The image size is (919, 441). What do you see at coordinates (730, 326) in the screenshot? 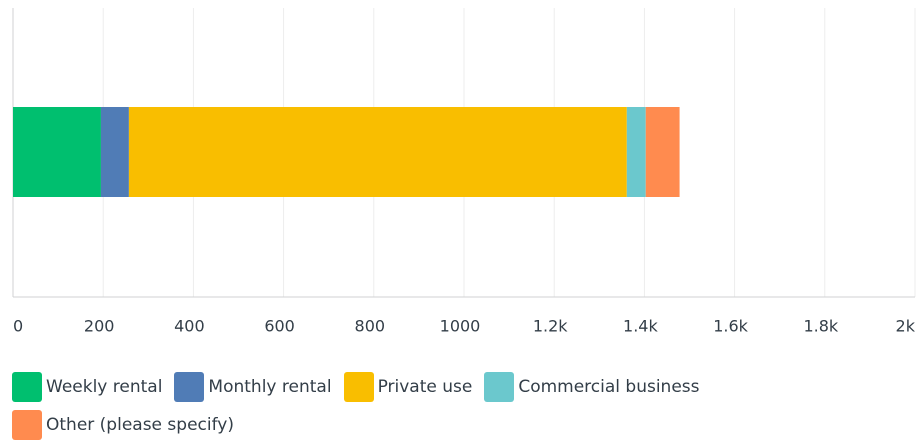
I see `x-tick-label: 1.6k` at bounding box center [730, 326].